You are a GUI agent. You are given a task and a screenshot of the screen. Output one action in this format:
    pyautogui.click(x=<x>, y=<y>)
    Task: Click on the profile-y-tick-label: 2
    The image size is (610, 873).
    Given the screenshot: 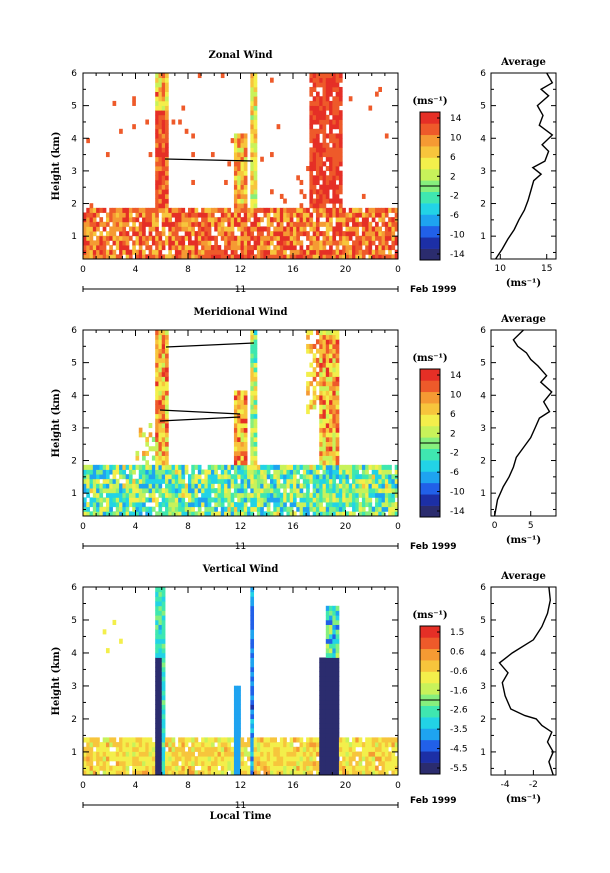 What is the action you would take?
    pyautogui.click(x=483, y=720)
    